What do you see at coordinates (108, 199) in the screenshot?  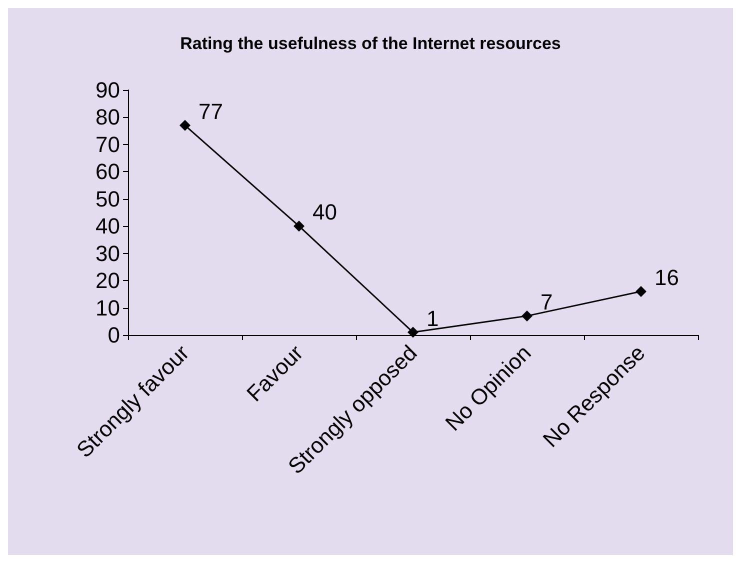 I see `y-tick-label: 50` at bounding box center [108, 199].